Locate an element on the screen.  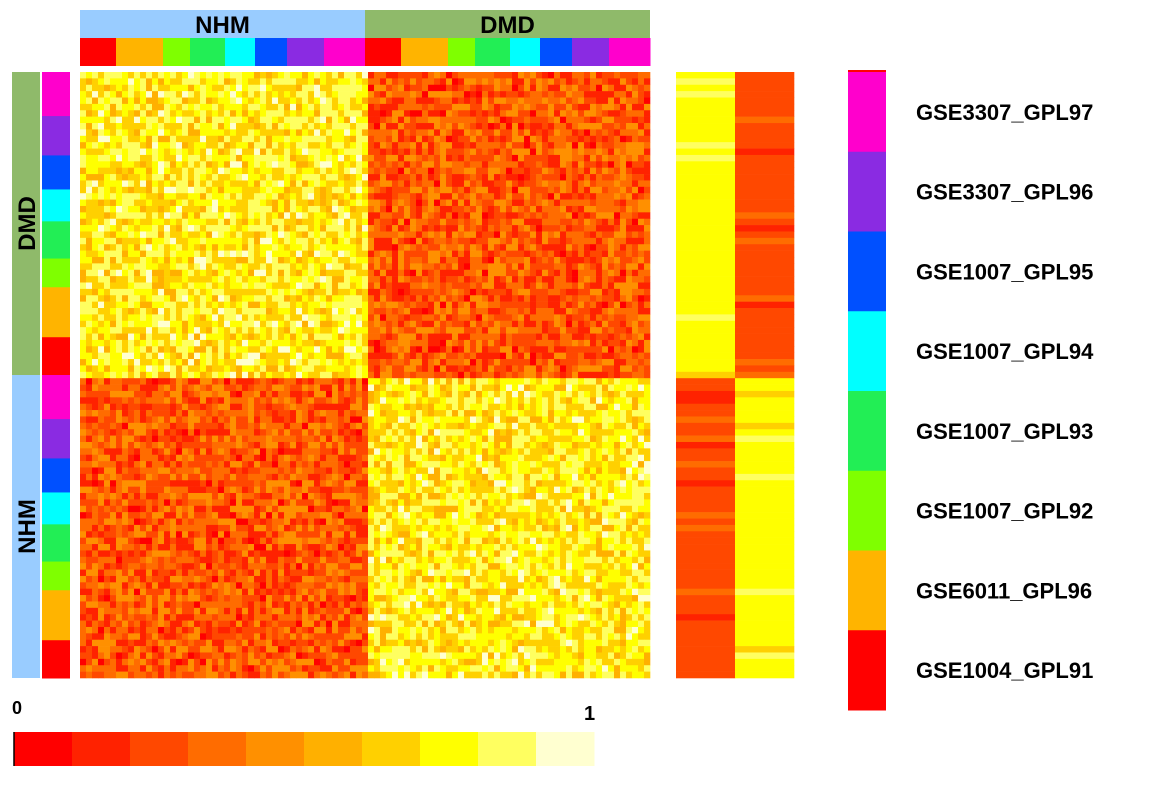
top-group-label-dmd: DMD is located at coordinates (507, 25).